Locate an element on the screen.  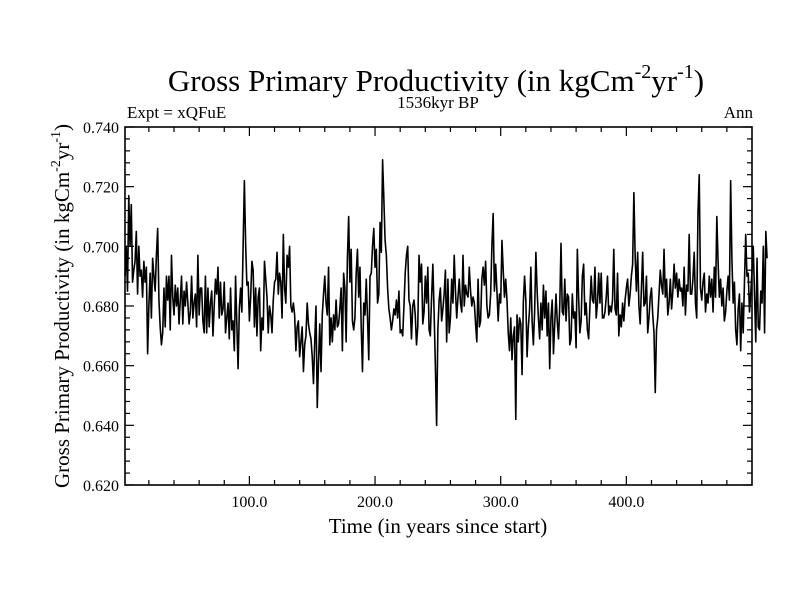
y-tick-label: 0.680 is located at coordinates (101, 307).